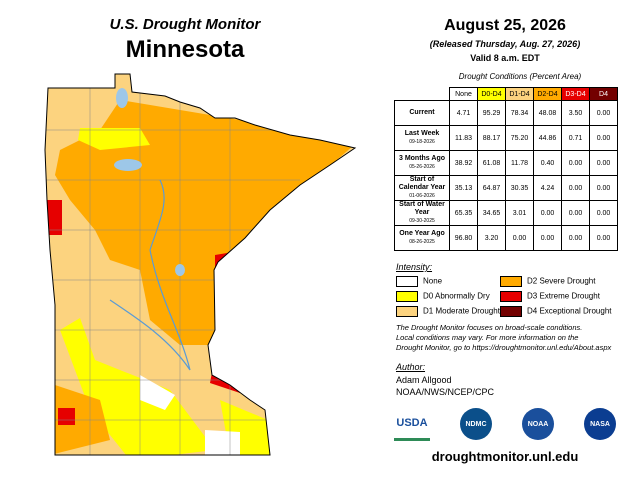 Image resolution: width=620 pixels, height=479 pixels. I want to click on valid: Valid 8 a.m. EDT, so click(505, 58).